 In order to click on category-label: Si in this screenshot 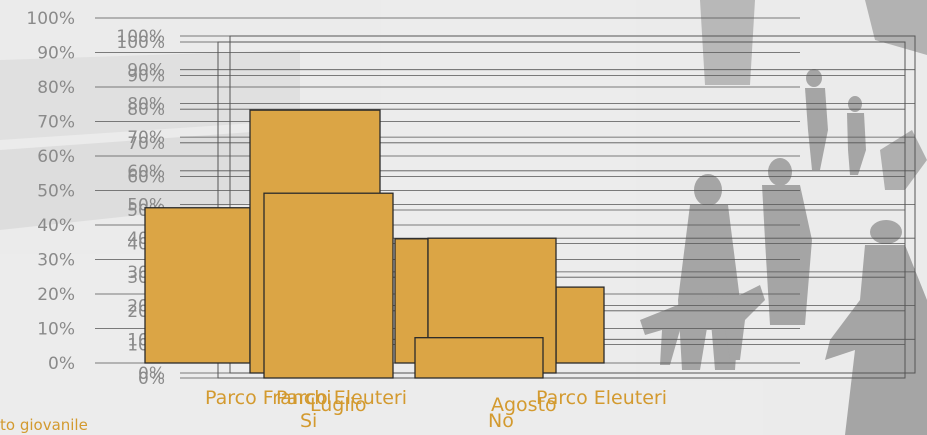, I will do `click(308, 421)`.